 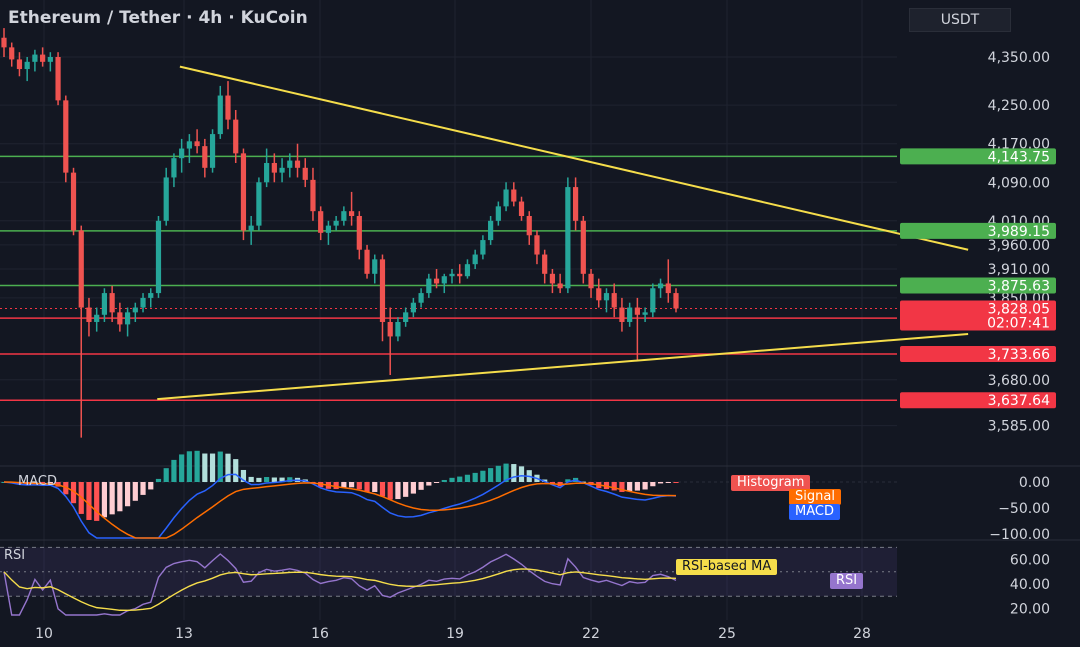 What do you see at coordinates (340, 590) in the screenshot?
I see `rsi-ma-line` at bounding box center [340, 590].